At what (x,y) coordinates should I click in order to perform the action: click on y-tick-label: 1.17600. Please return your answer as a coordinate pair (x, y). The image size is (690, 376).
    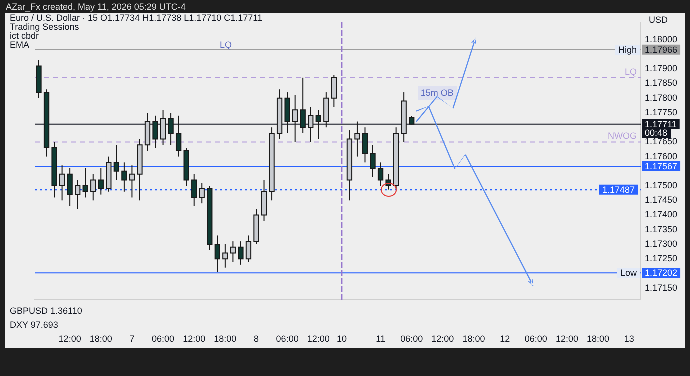
    Looking at the image, I should click on (661, 156).